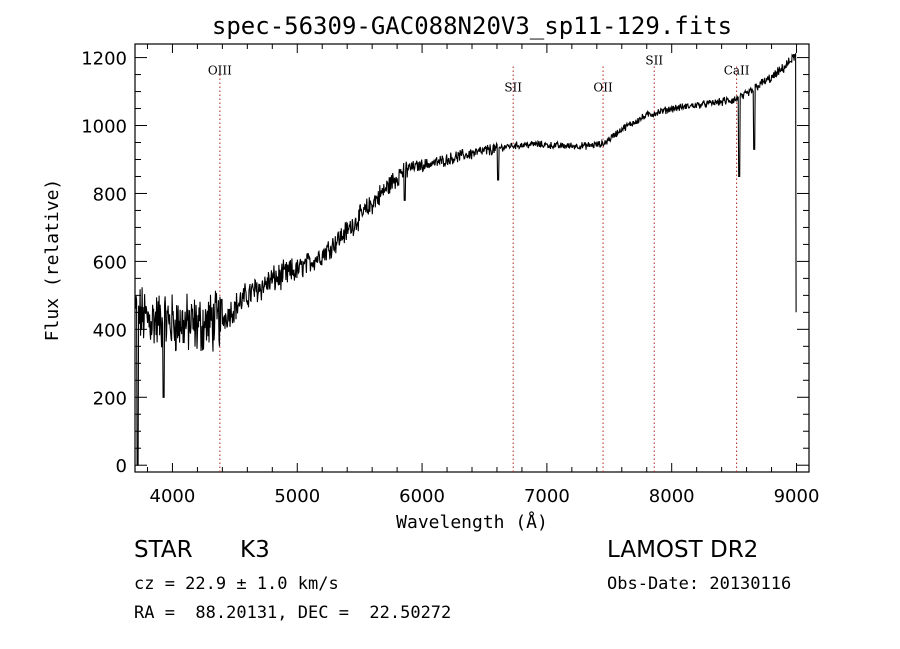  Describe the element at coordinates (672, 496) in the screenshot. I see `x-tick-label: 8000` at that location.